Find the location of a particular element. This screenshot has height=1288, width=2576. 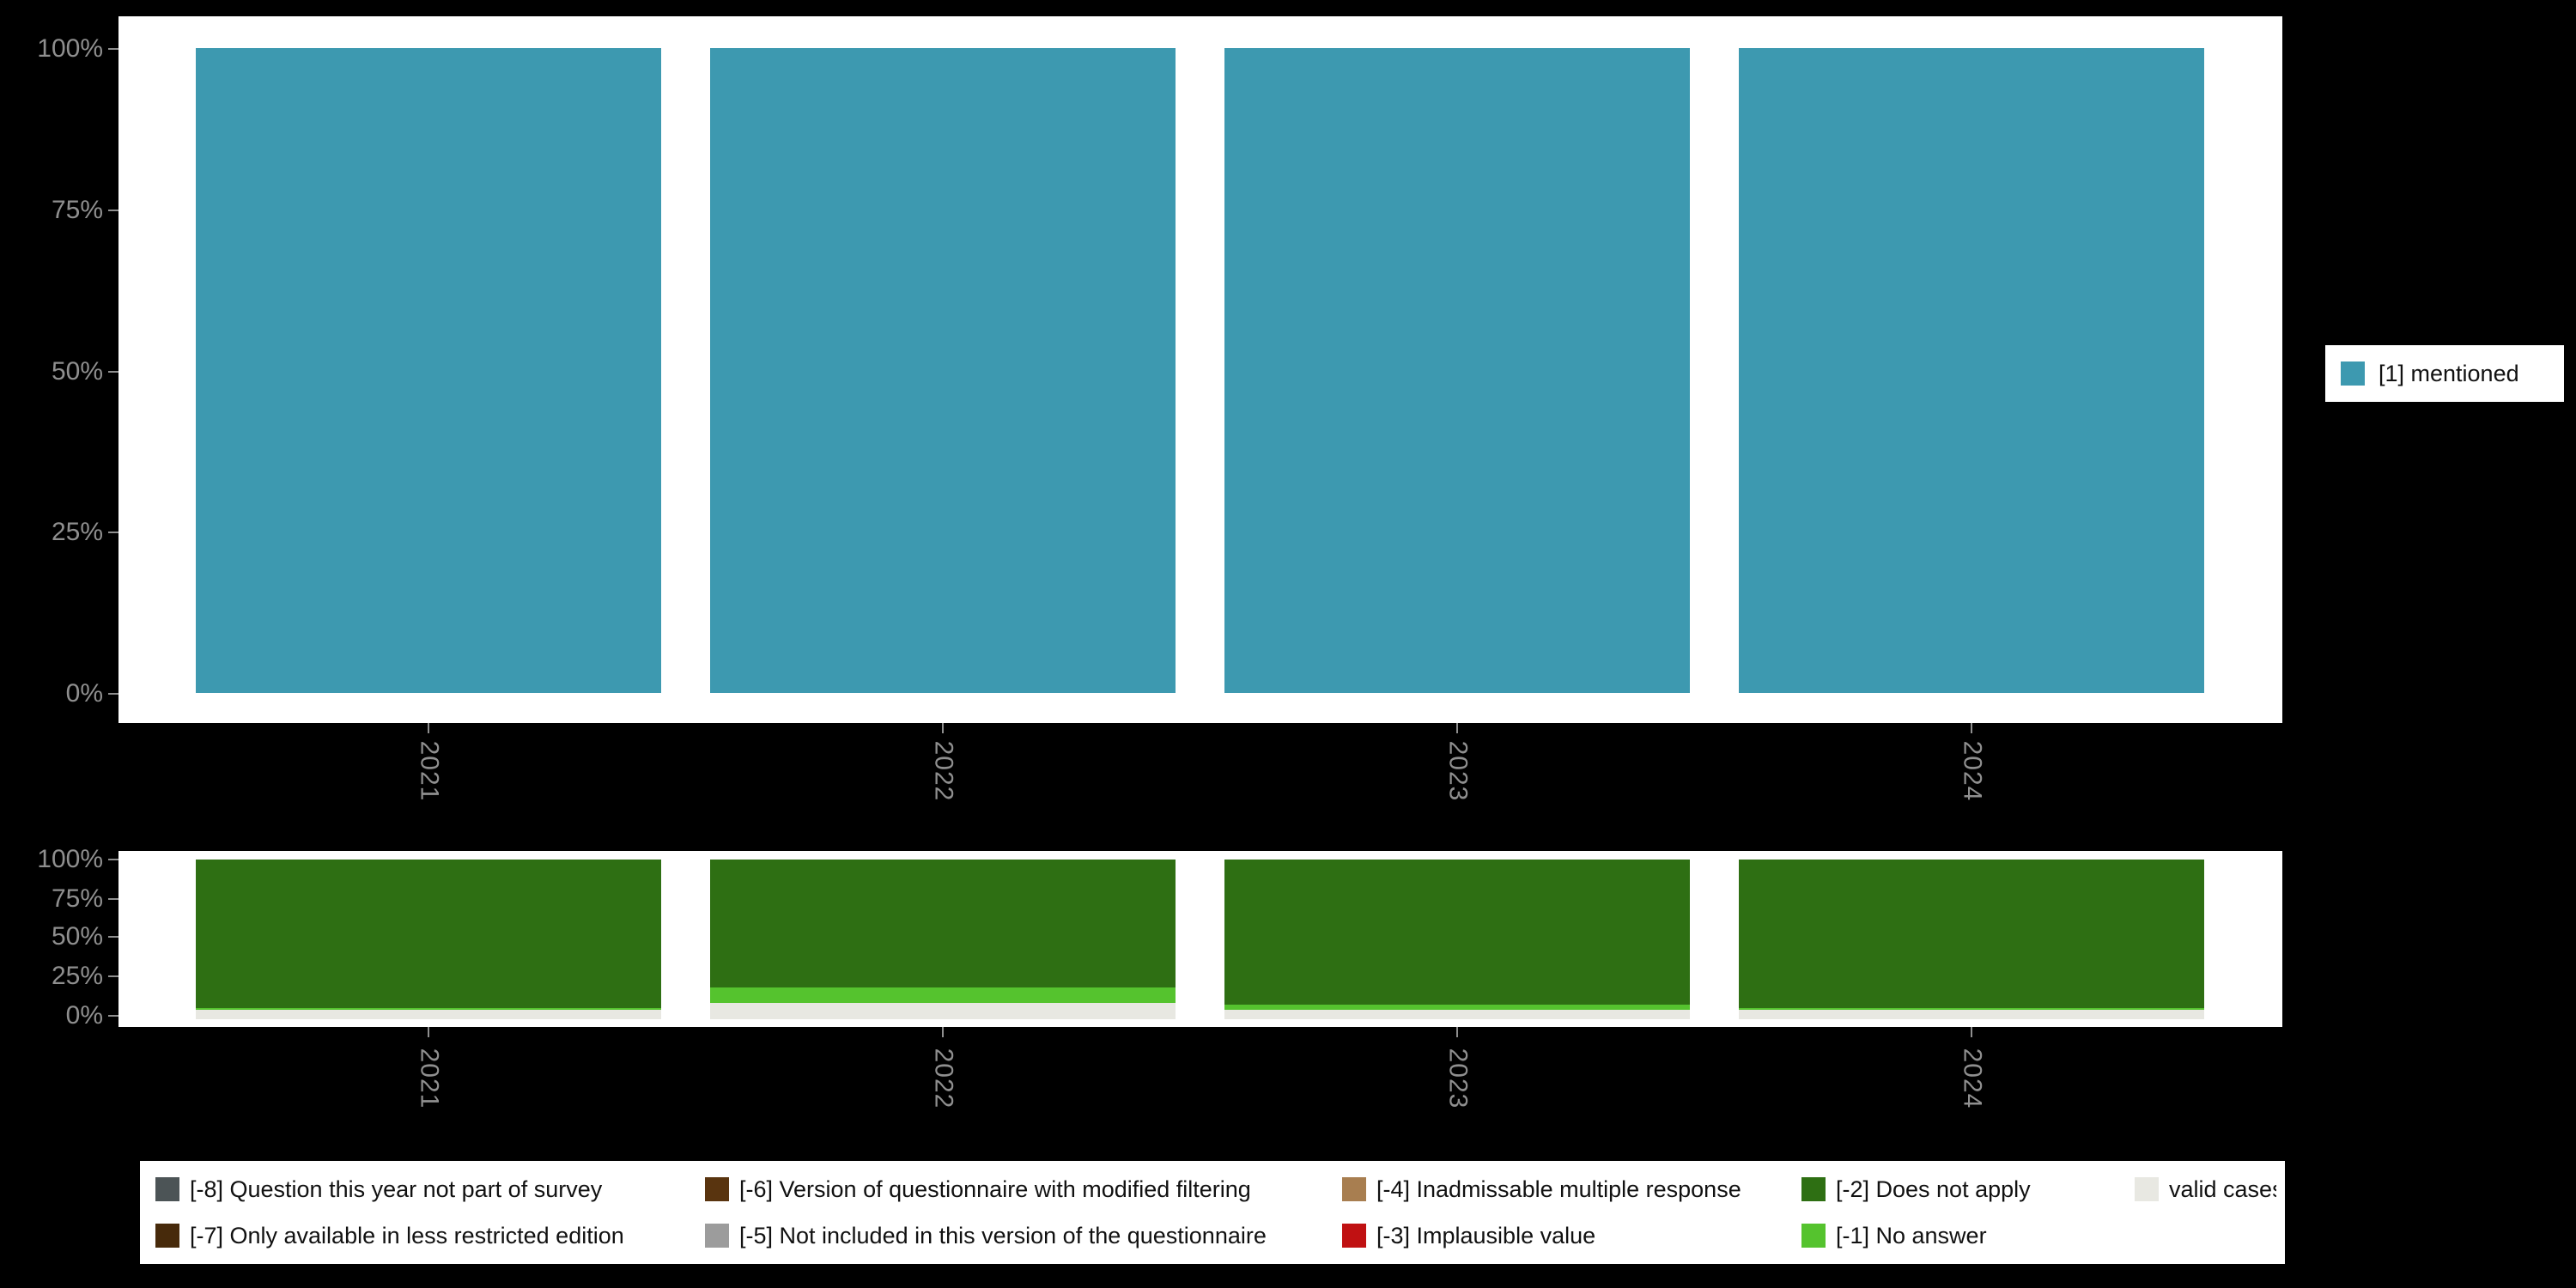

legend-label-minus4: [-4] Inadmissable multiple response is located at coordinates (1558, 1189).